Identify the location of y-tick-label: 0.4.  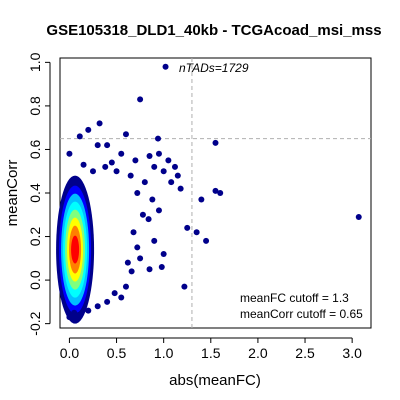
(35, 193).